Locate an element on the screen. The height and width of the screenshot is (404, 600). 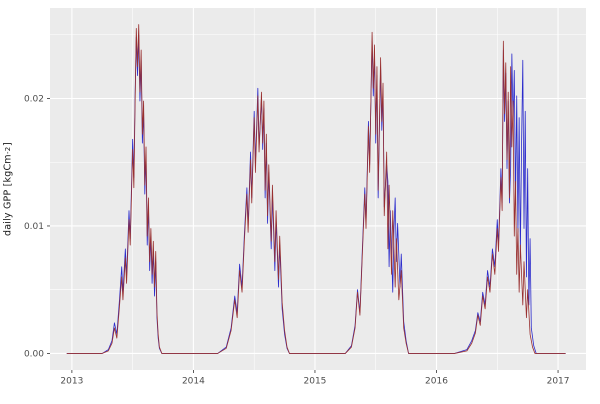
y-axis-label-superscript: -2 is located at coordinates (8, 150).